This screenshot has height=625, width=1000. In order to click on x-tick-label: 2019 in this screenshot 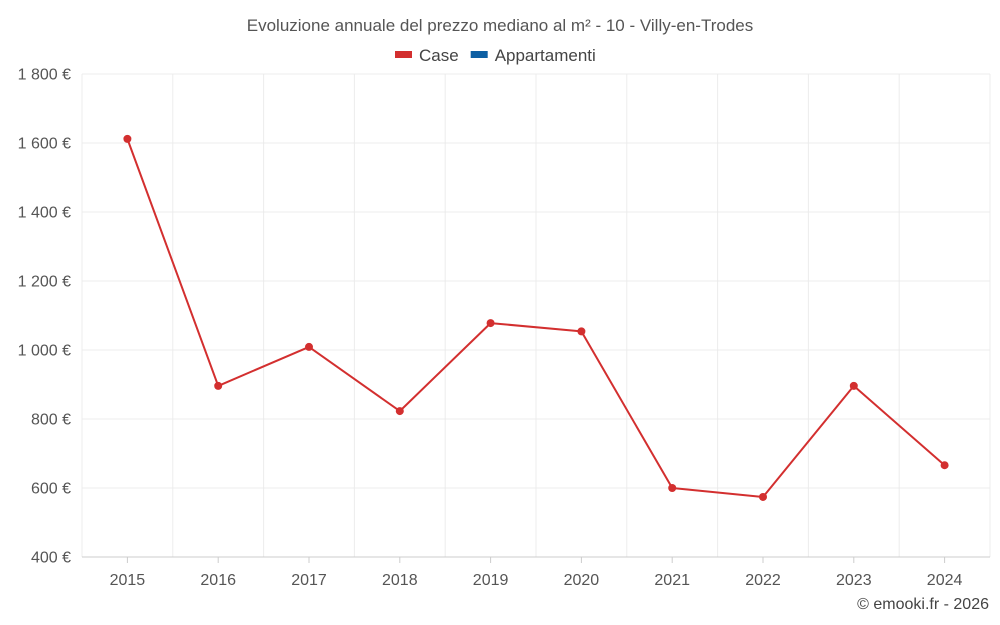, I will do `click(491, 580)`.